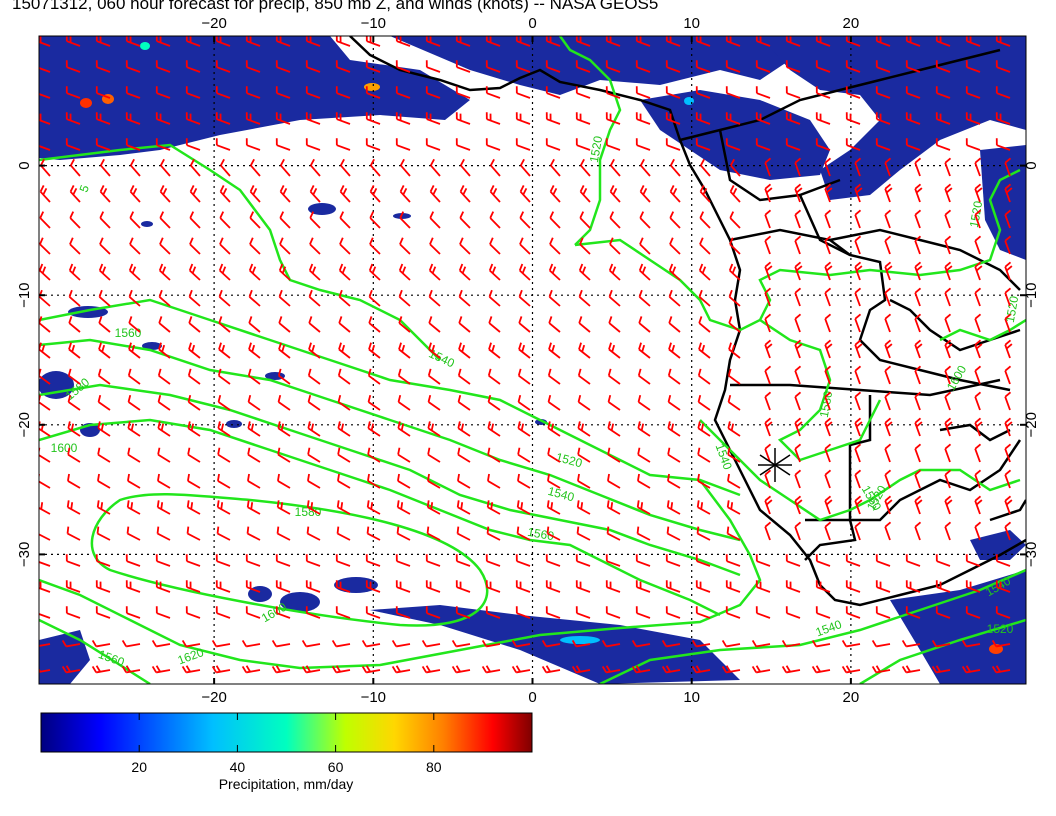  I want to click on contour-1520-center, so click(590, 141).